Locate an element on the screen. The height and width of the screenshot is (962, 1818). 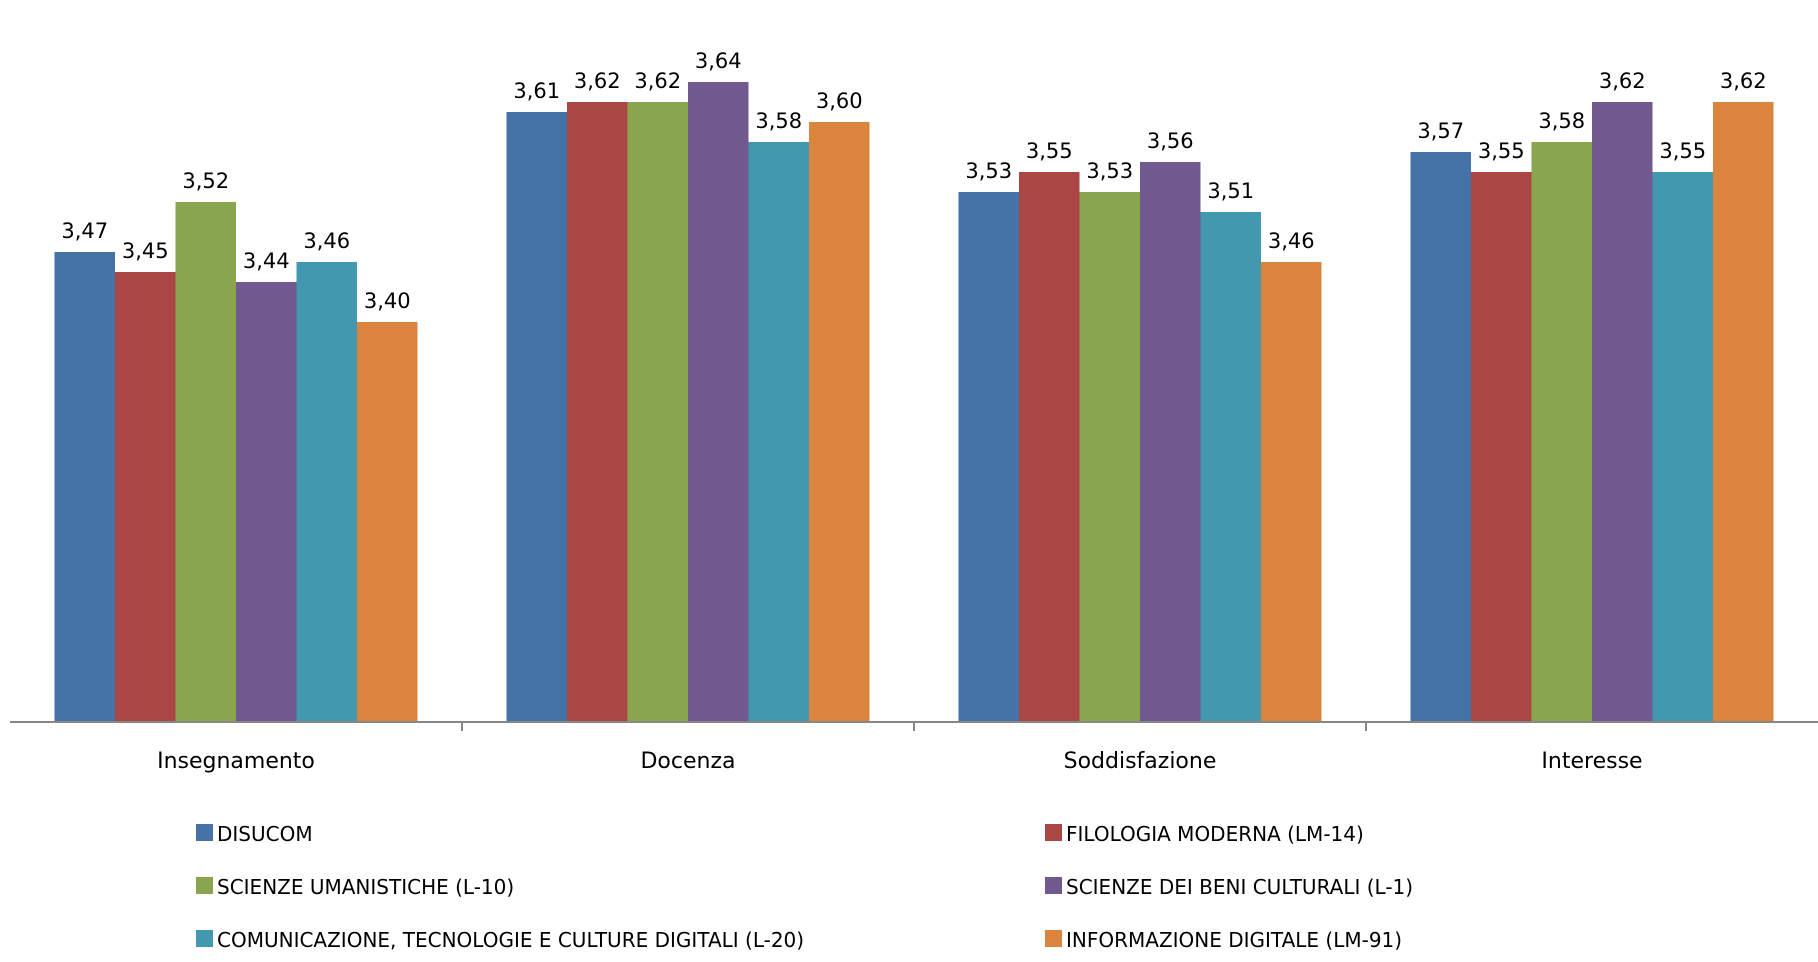
data-label-docenza-disucom: 3,61 is located at coordinates (536, 91).